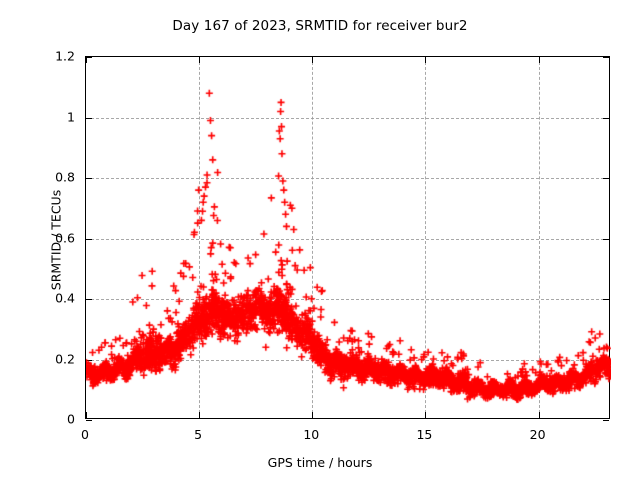 The width and height of the screenshot is (640, 480). Describe the element at coordinates (198, 434) in the screenshot. I see `x-axis-tick-label: 5` at that location.